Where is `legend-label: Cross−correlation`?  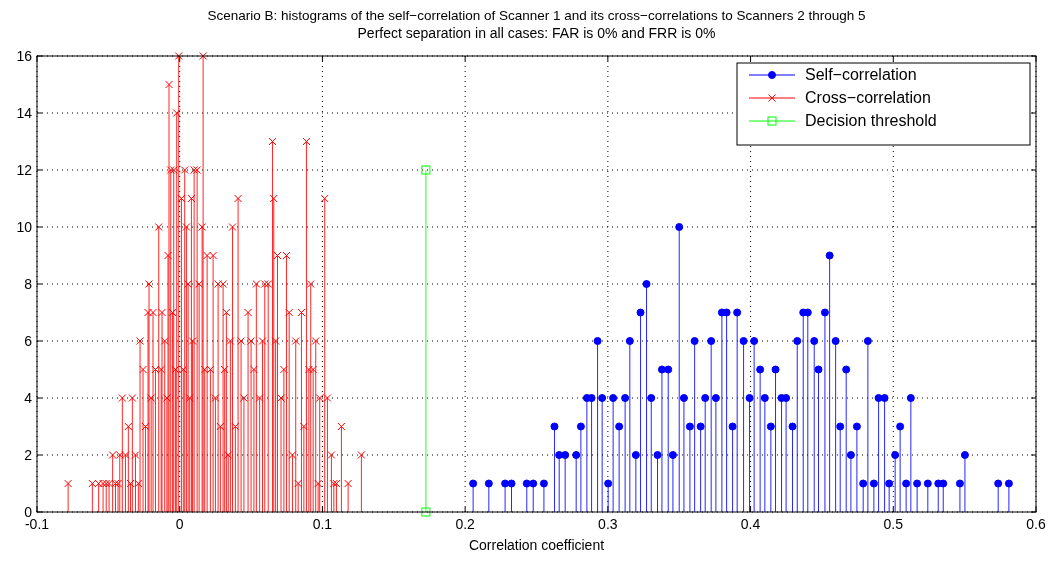 legend-label: Cross−correlation is located at coordinates (868, 97).